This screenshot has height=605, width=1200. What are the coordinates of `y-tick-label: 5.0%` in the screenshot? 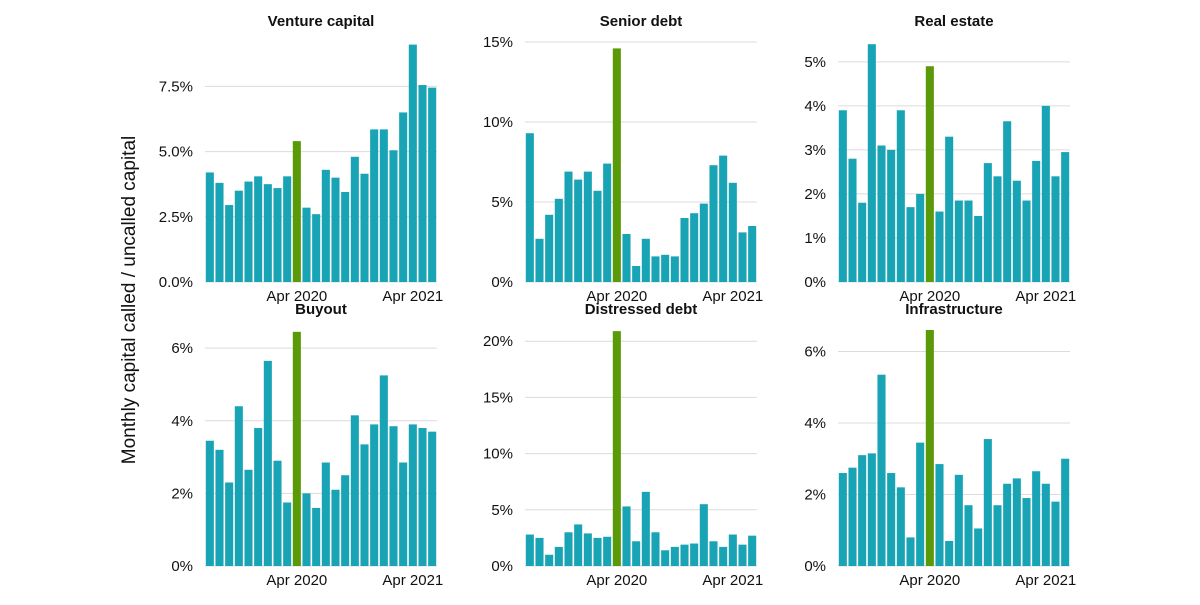 It's located at (176, 152).